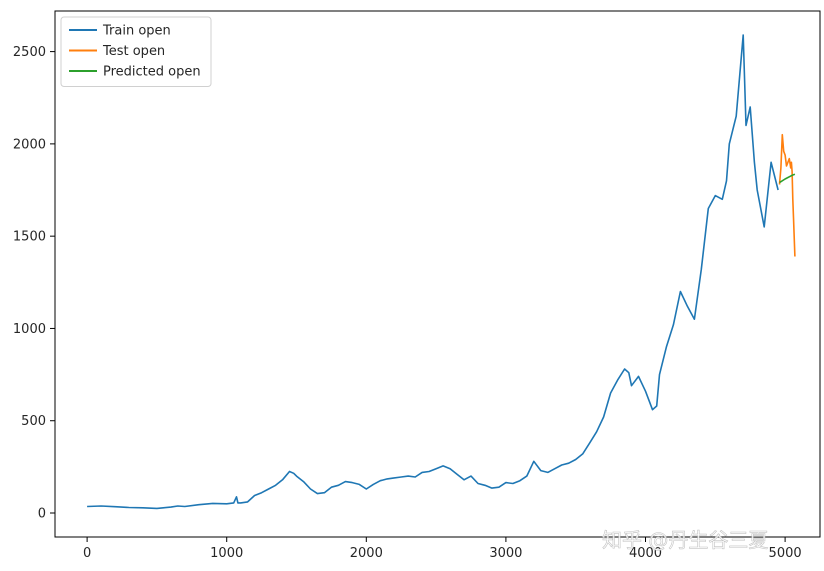  What do you see at coordinates (29, 144) in the screenshot?
I see `y-tick-label: 2000` at bounding box center [29, 144].